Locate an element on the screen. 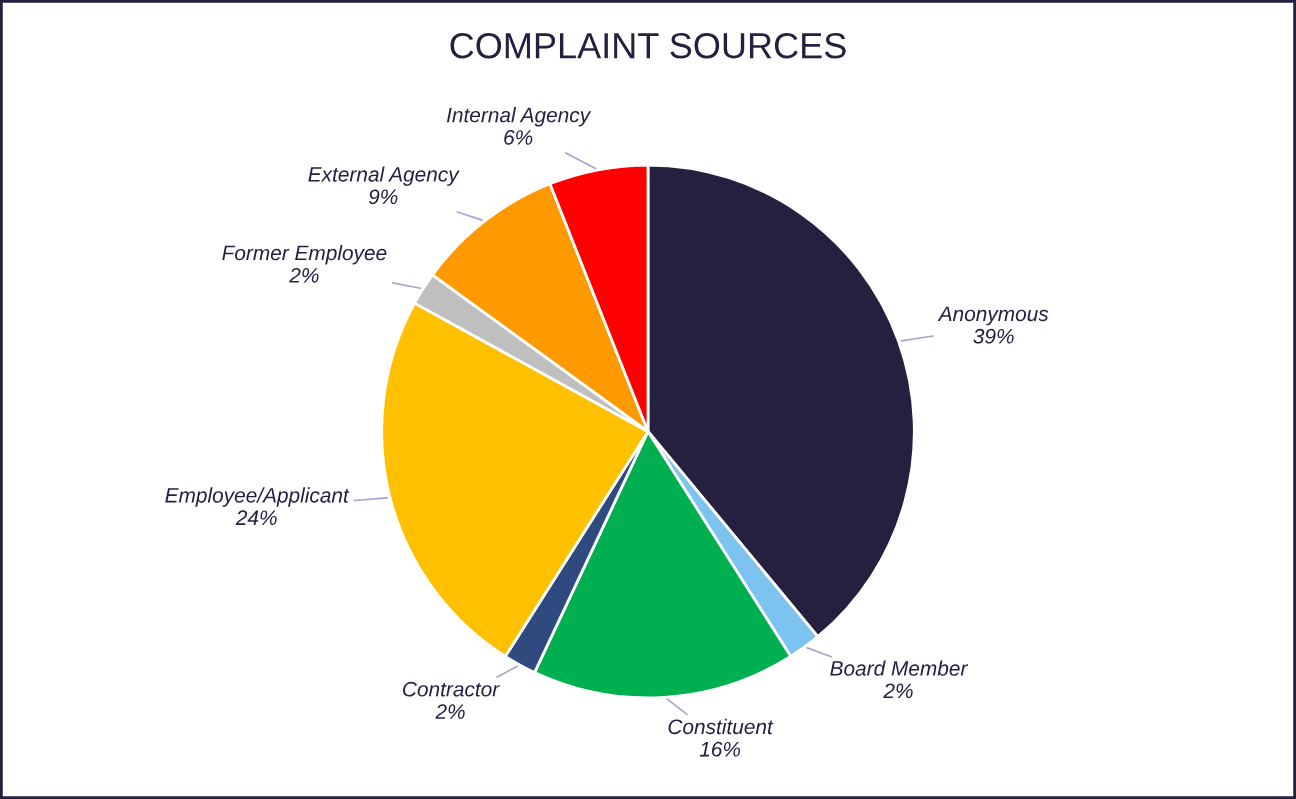 This screenshot has height=799, width=1296. data-label: 16% is located at coordinates (720, 749).